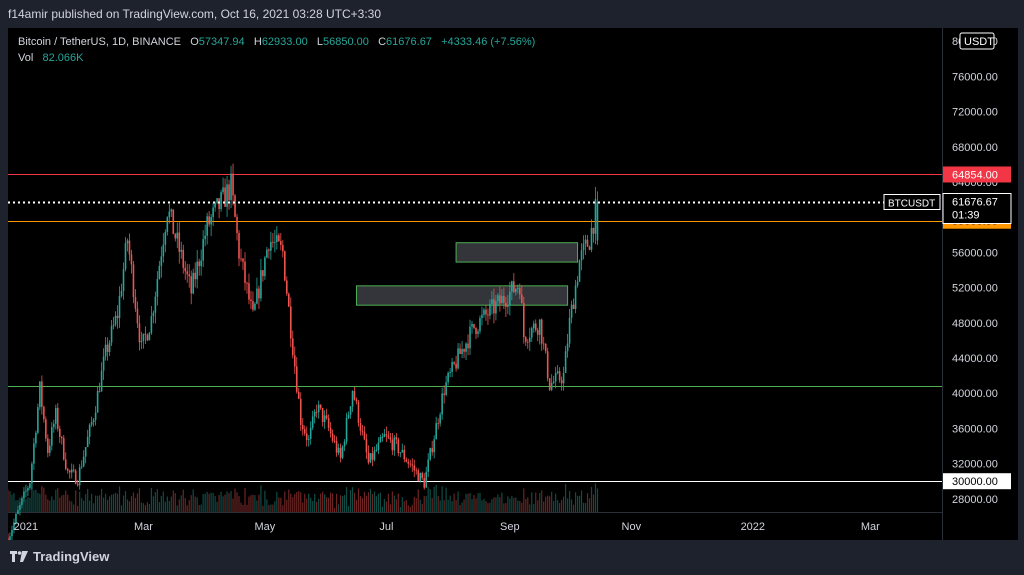 The image size is (1024, 575). Describe the element at coordinates (409, 42) in the screenshot. I see `ohlc-close: 61676.67` at that location.